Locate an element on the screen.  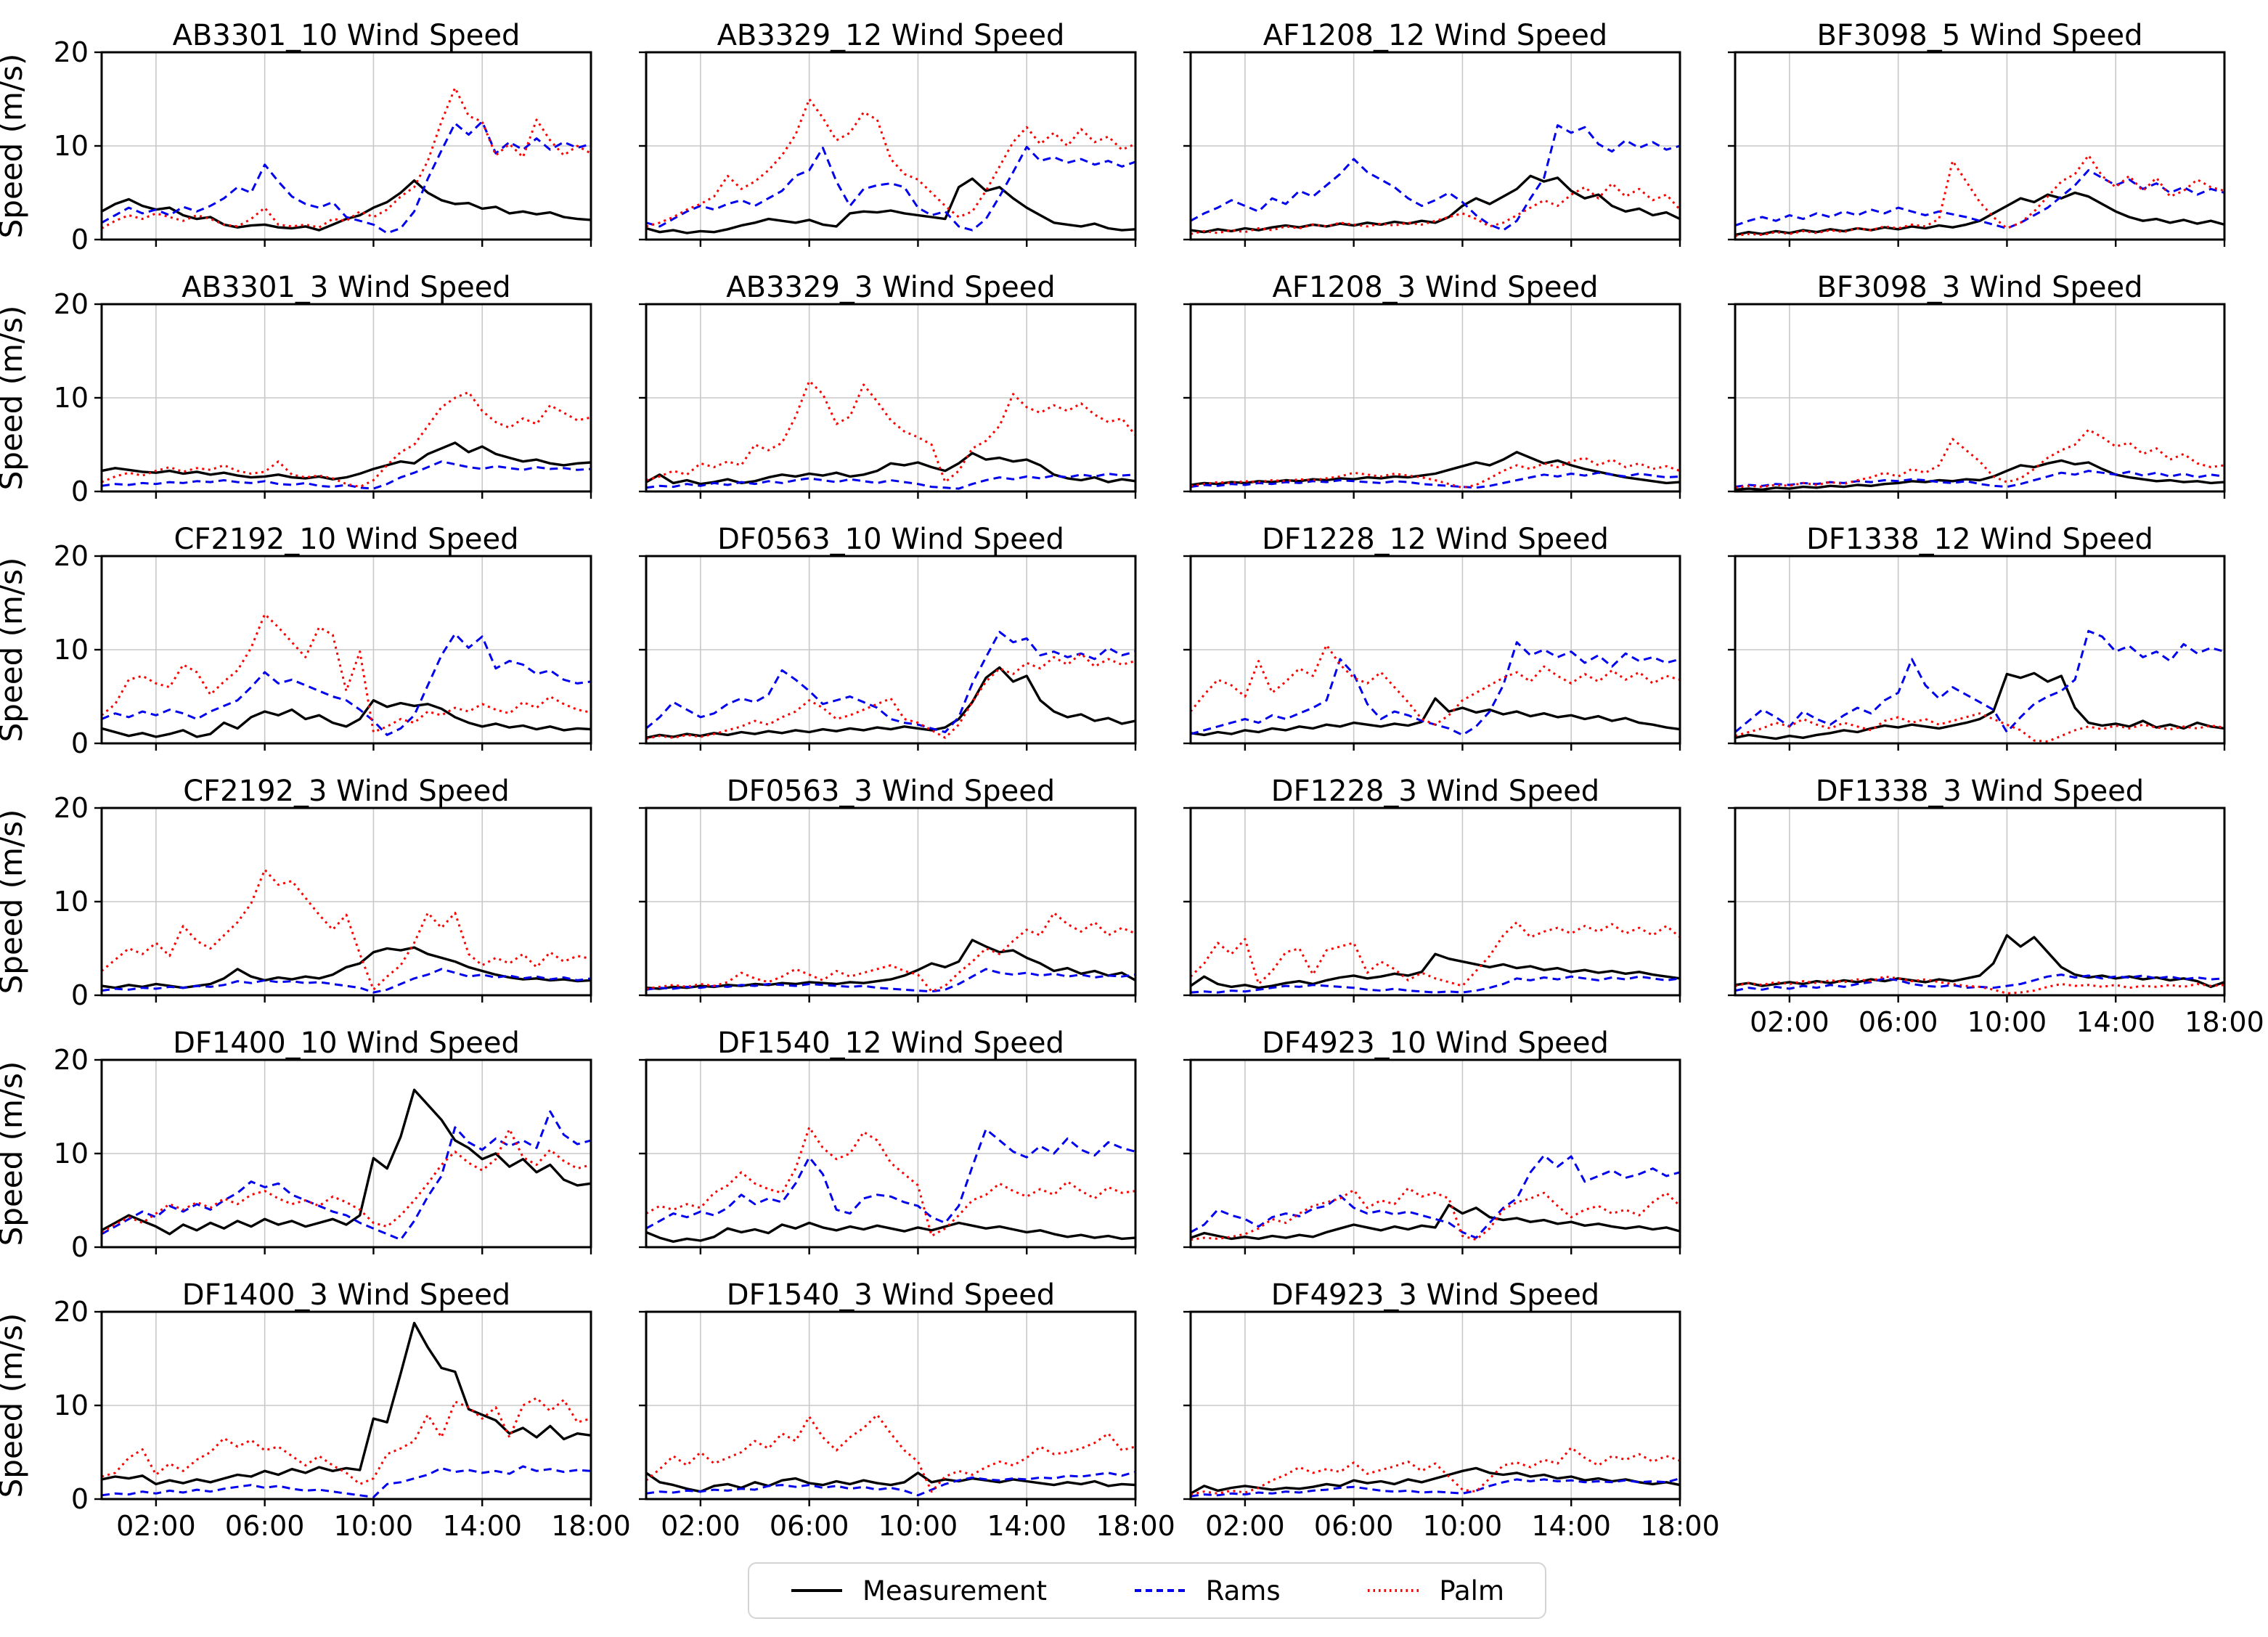
plot-area: BF3098_3 Wind Speed is located at coordinates (1977, 385).